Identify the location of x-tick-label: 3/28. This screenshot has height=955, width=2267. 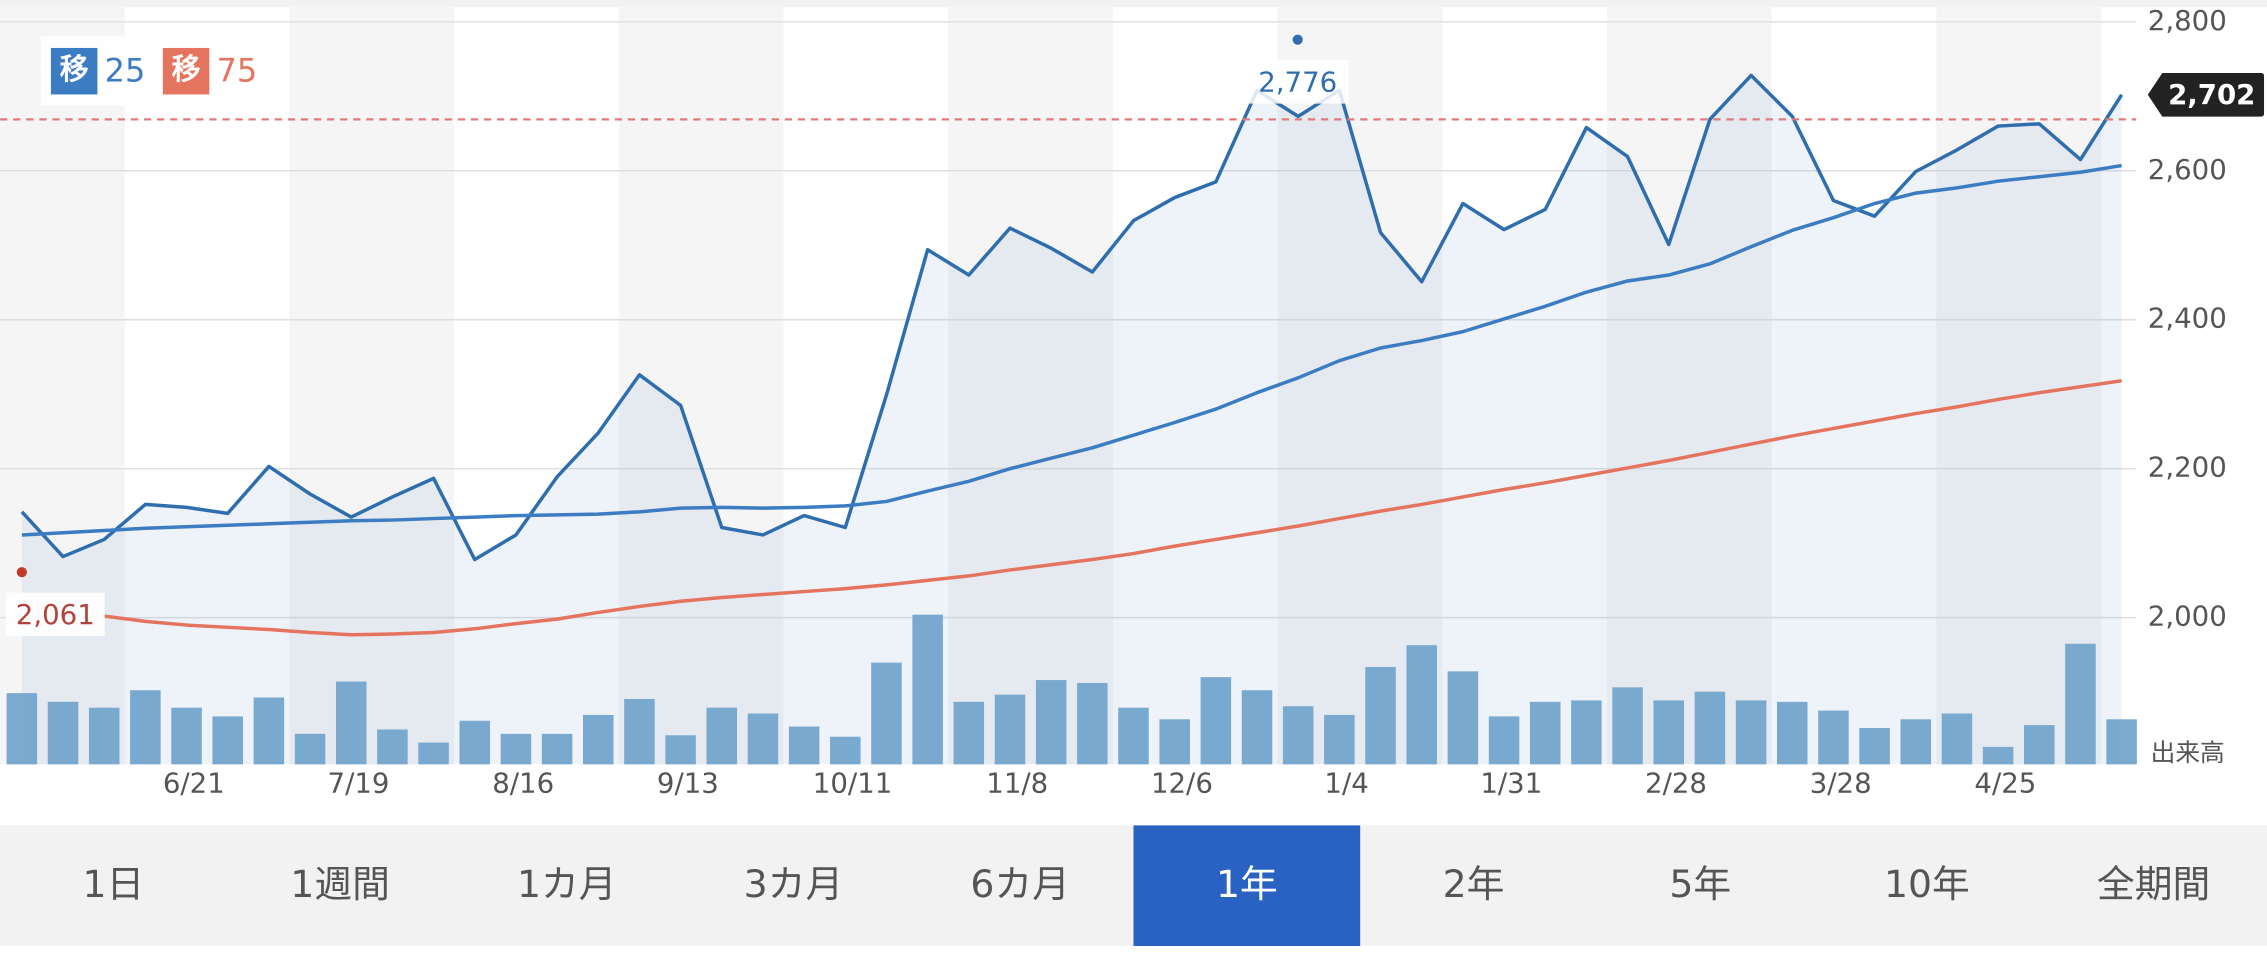
(1841, 783).